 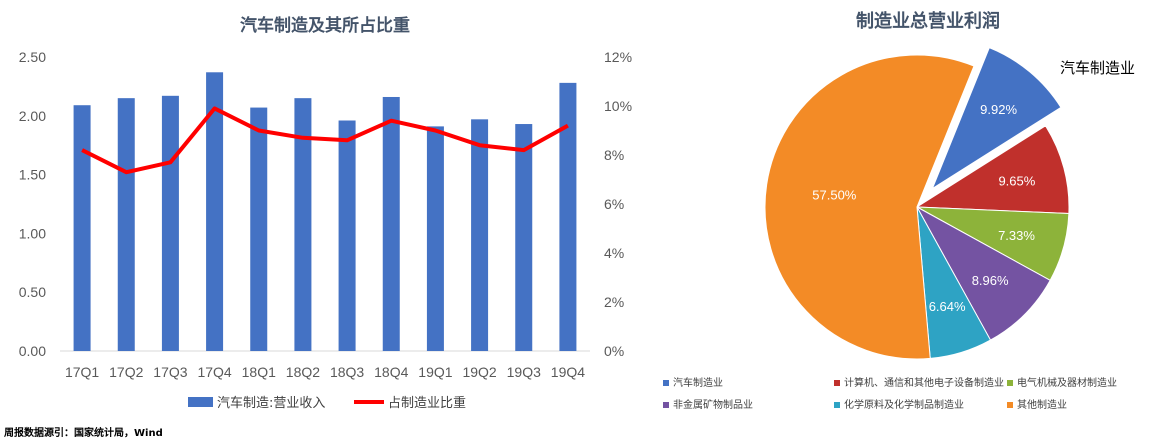 I want to click on x-tick-label: 17Q2, so click(x=126, y=372).